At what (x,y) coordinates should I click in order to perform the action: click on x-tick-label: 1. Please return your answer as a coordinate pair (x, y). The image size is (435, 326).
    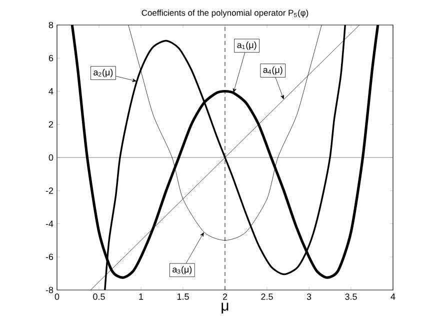
    Looking at the image, I should click on (141, 297).